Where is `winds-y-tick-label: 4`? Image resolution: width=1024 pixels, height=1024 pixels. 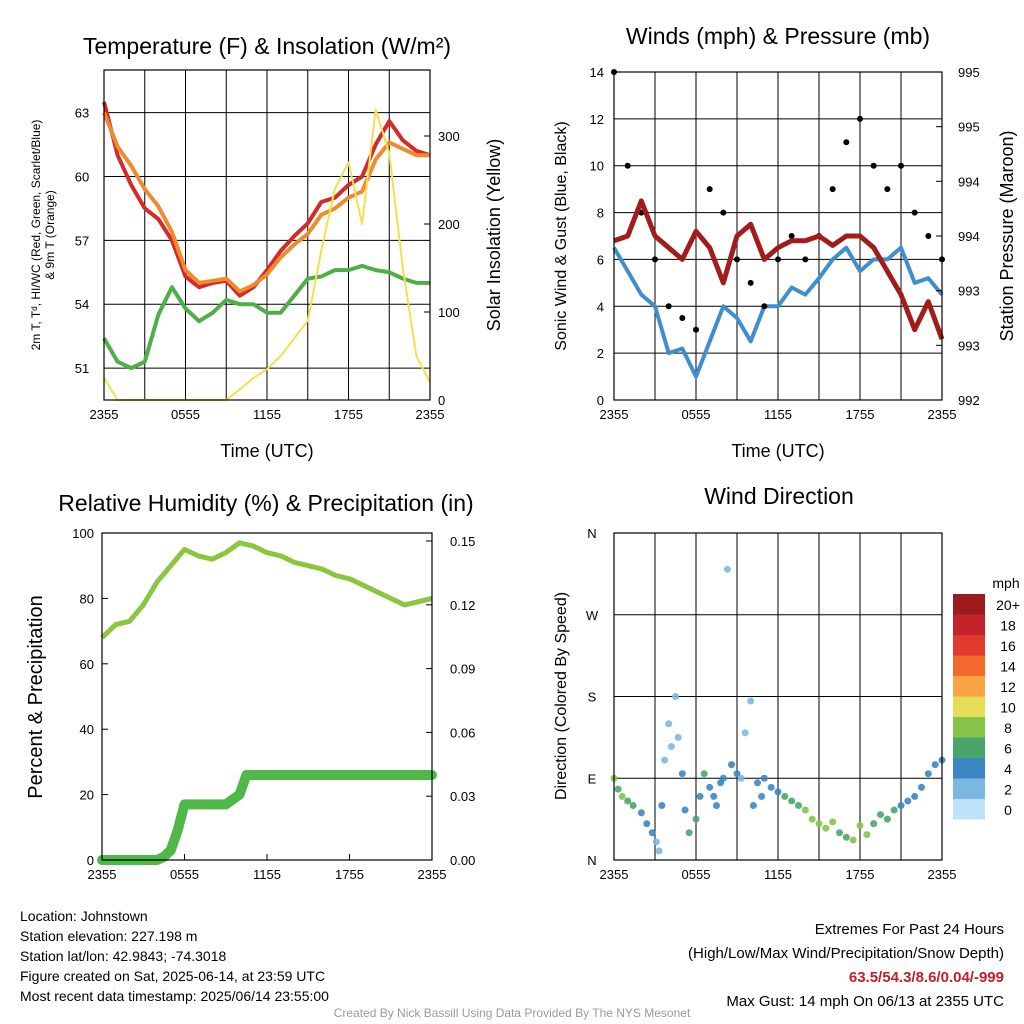 winds-y-tick-label: 4 is located at coordinates (600, 306).